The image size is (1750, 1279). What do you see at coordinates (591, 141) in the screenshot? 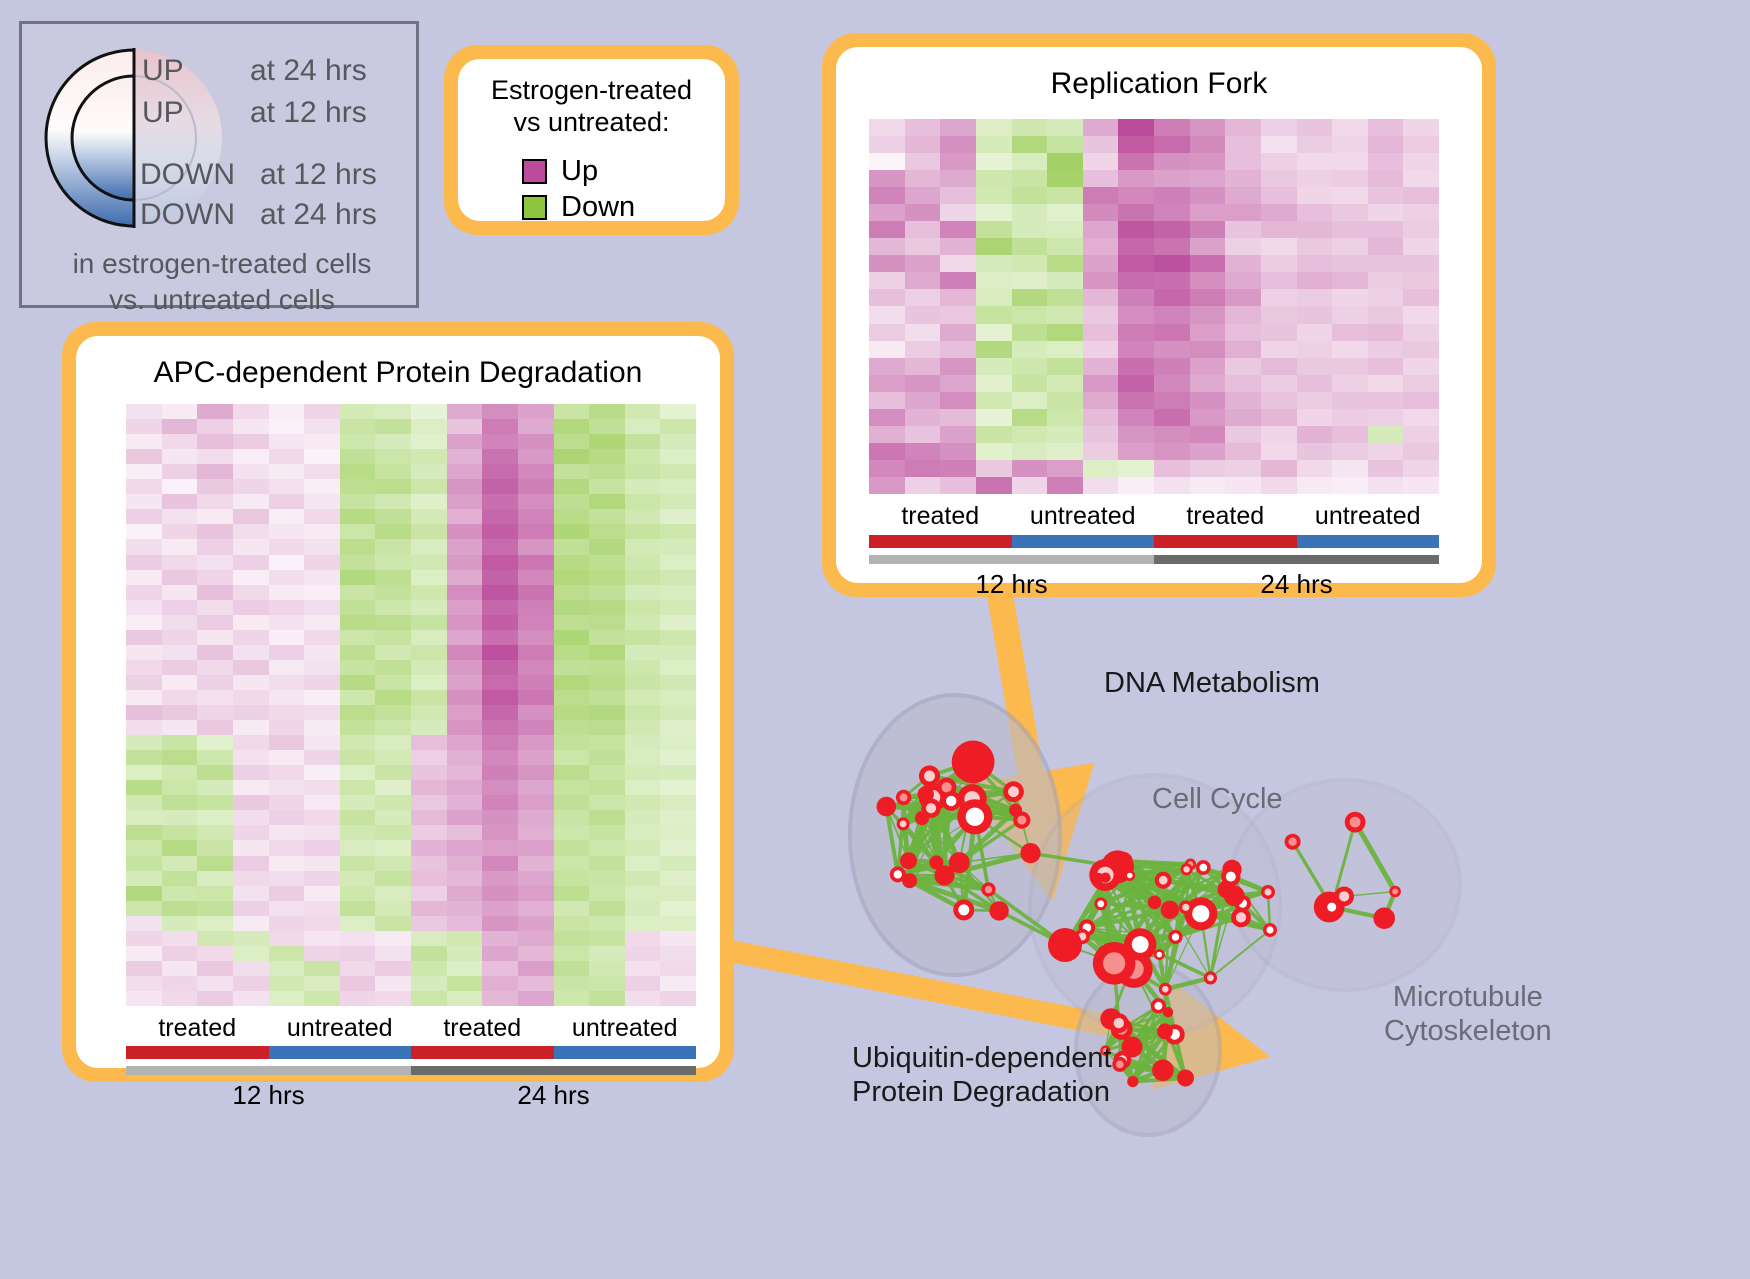
I see `key-panel-inner: Estrogen-treated vs untreated: Up Down` at bounding box center [591, 141].